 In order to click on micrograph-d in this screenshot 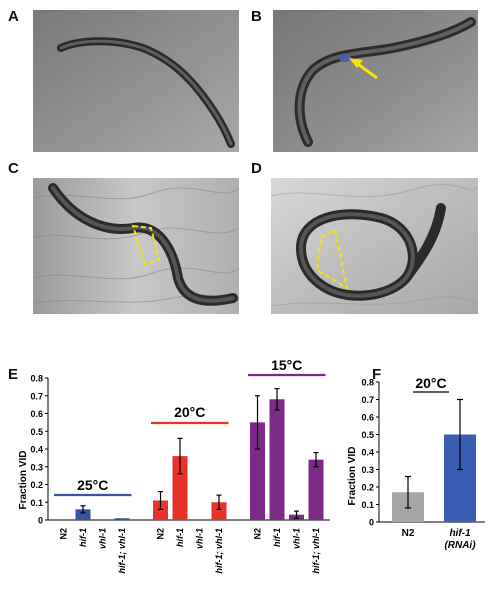, I will do `click(374, 246)`.